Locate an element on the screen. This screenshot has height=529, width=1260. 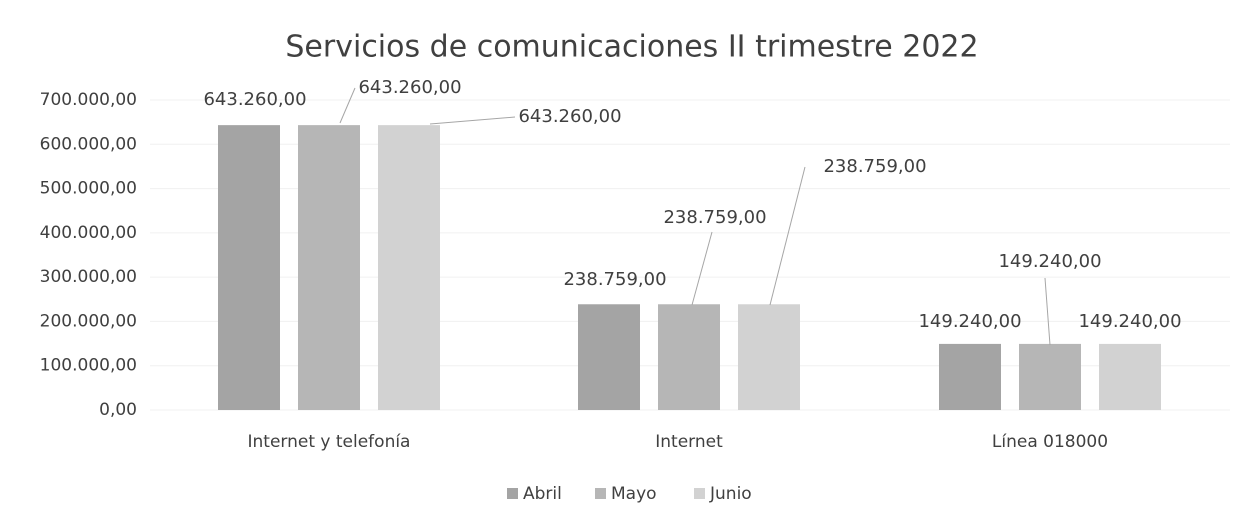
y-tick-label: 200.000,00 is located at coordinates (88, 321).